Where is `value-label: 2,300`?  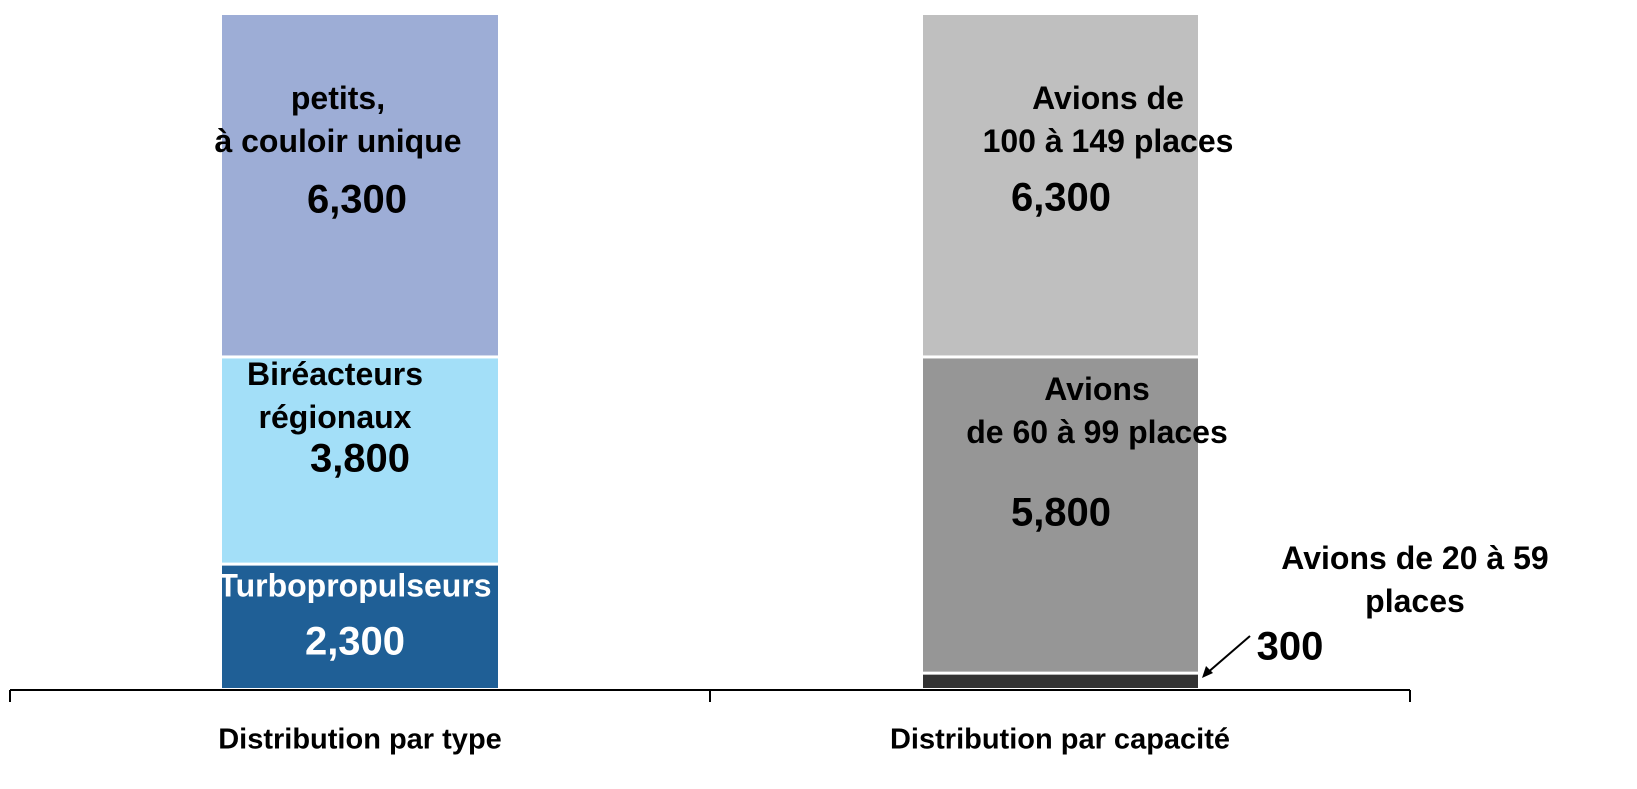
value-label: 2,300 is located at coordinates (355, 641).